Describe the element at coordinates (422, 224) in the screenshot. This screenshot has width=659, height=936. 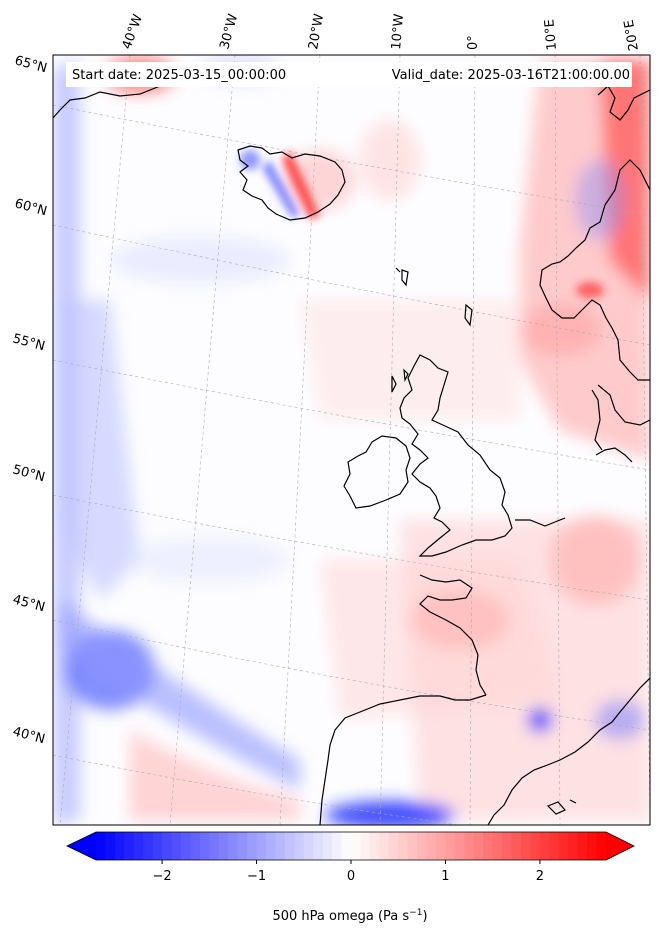
I see `omega-features` at that location.